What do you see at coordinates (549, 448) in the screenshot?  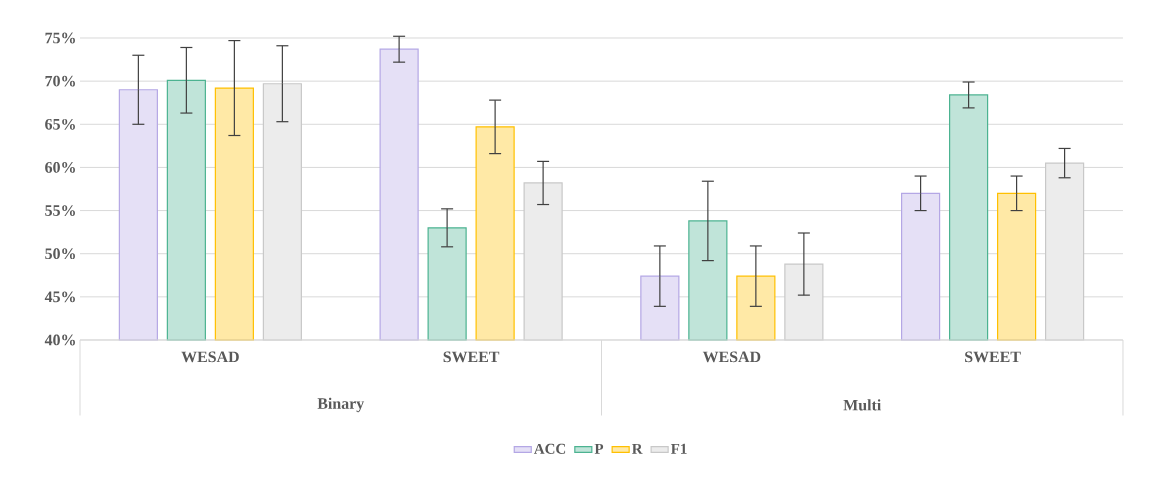 I see `legend-label: ACC` at bounding box center [549, 448].